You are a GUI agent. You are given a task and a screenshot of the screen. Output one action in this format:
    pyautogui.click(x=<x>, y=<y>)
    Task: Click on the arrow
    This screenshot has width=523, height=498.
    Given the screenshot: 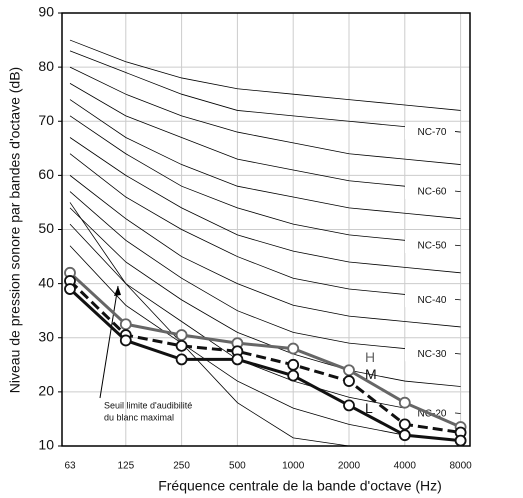 What is the action you would take?
    pyautogui.click(x=109, y=342)
    